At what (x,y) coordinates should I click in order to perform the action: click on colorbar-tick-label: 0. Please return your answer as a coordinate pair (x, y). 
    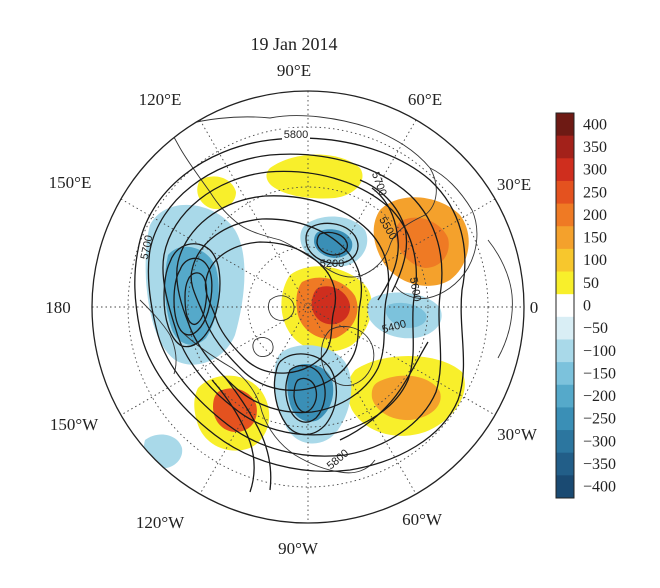
    Looking at the image, I should click on (587, 306).